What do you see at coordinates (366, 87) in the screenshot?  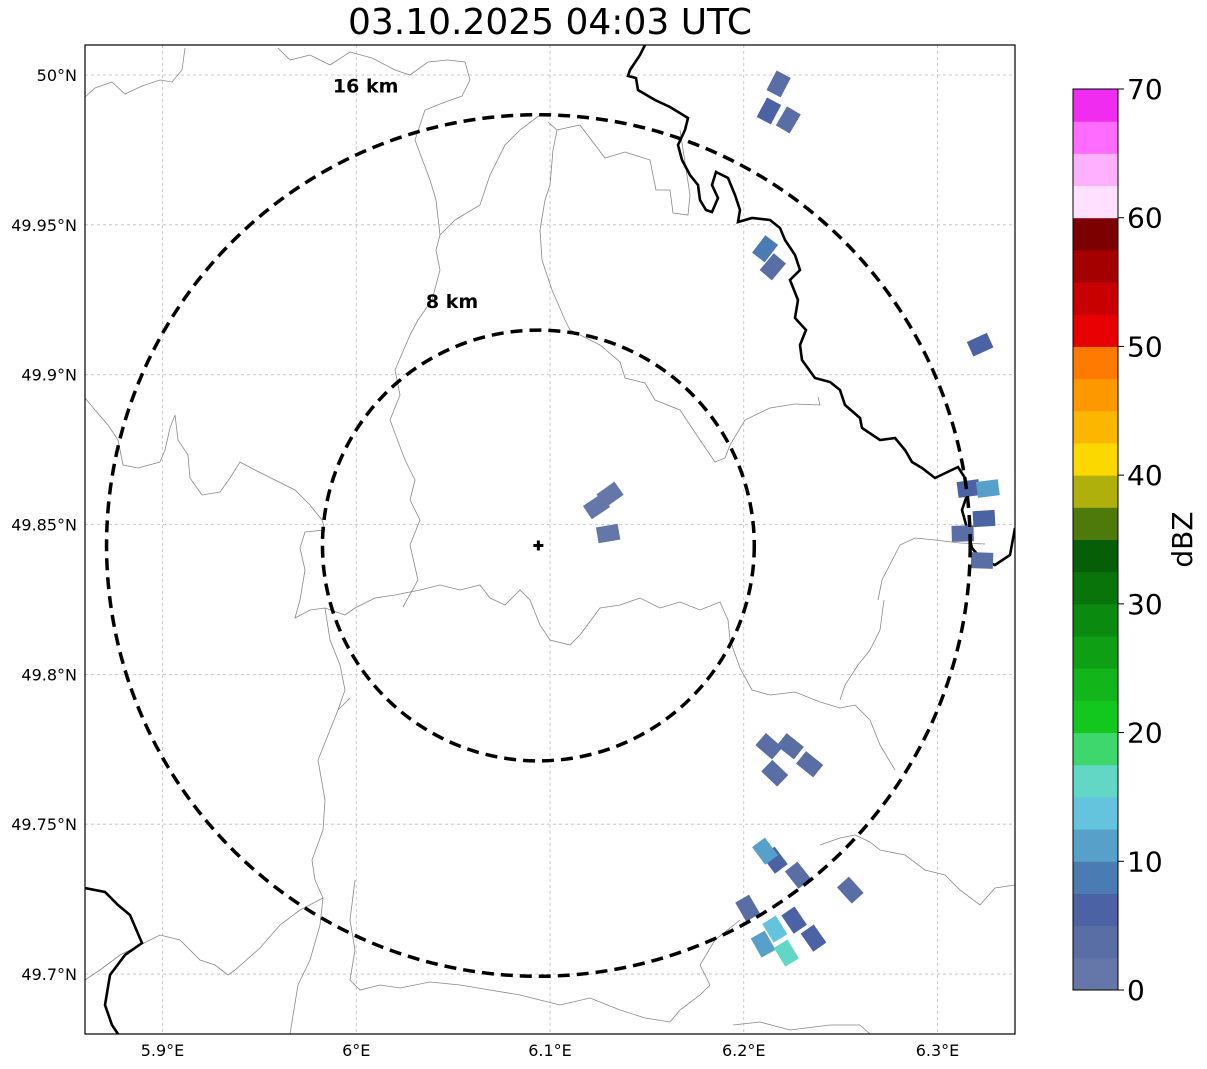 I see `range-ring-label: 16 km` at bounding box center [366, 87].